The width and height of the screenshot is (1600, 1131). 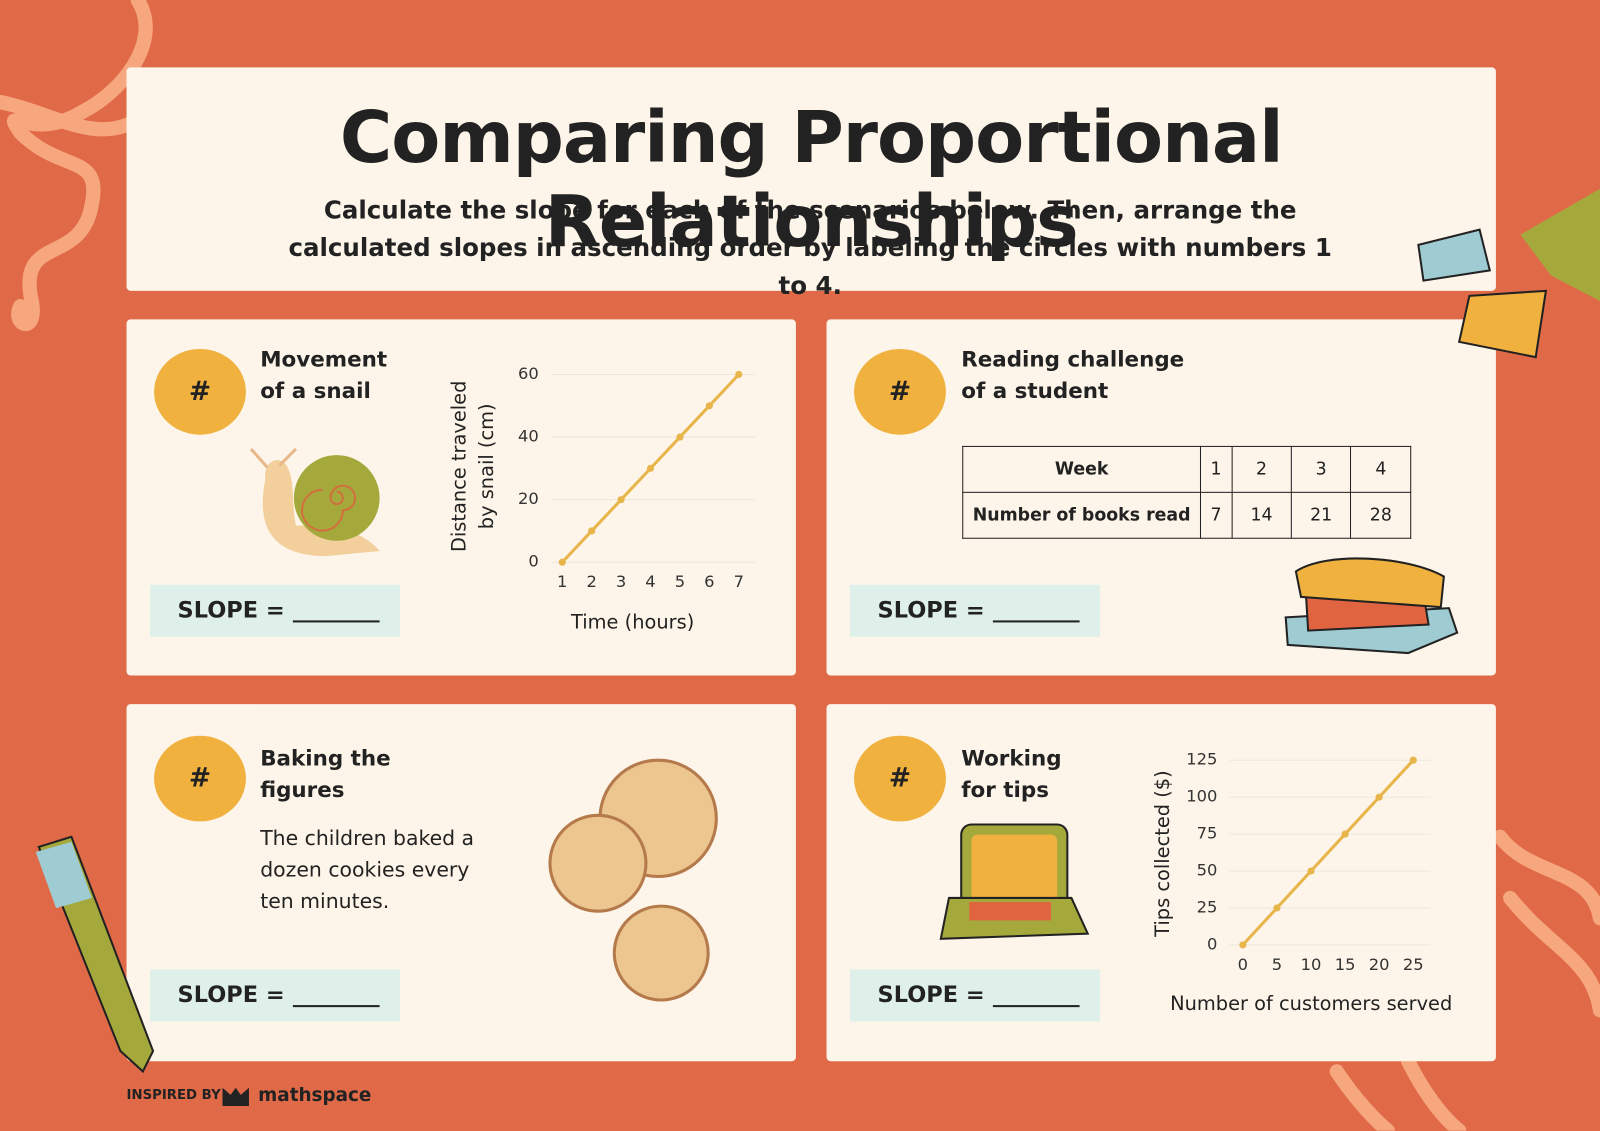 What do you see at coordinates (461, 497) in the screenshot?
I see `panel: # Movement of a snail SLOPE =` at bounding box center [461, 497].